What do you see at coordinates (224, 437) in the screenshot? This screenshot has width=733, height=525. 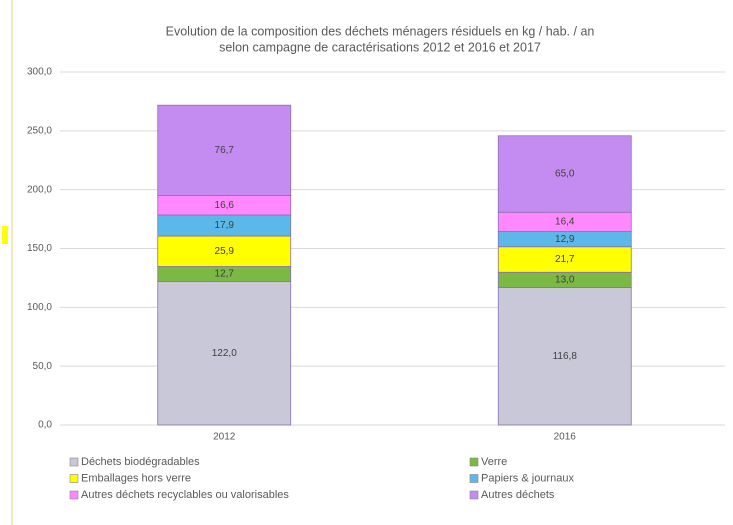 I see `x-tick-label: 2012` at bounding box center [224, 437].